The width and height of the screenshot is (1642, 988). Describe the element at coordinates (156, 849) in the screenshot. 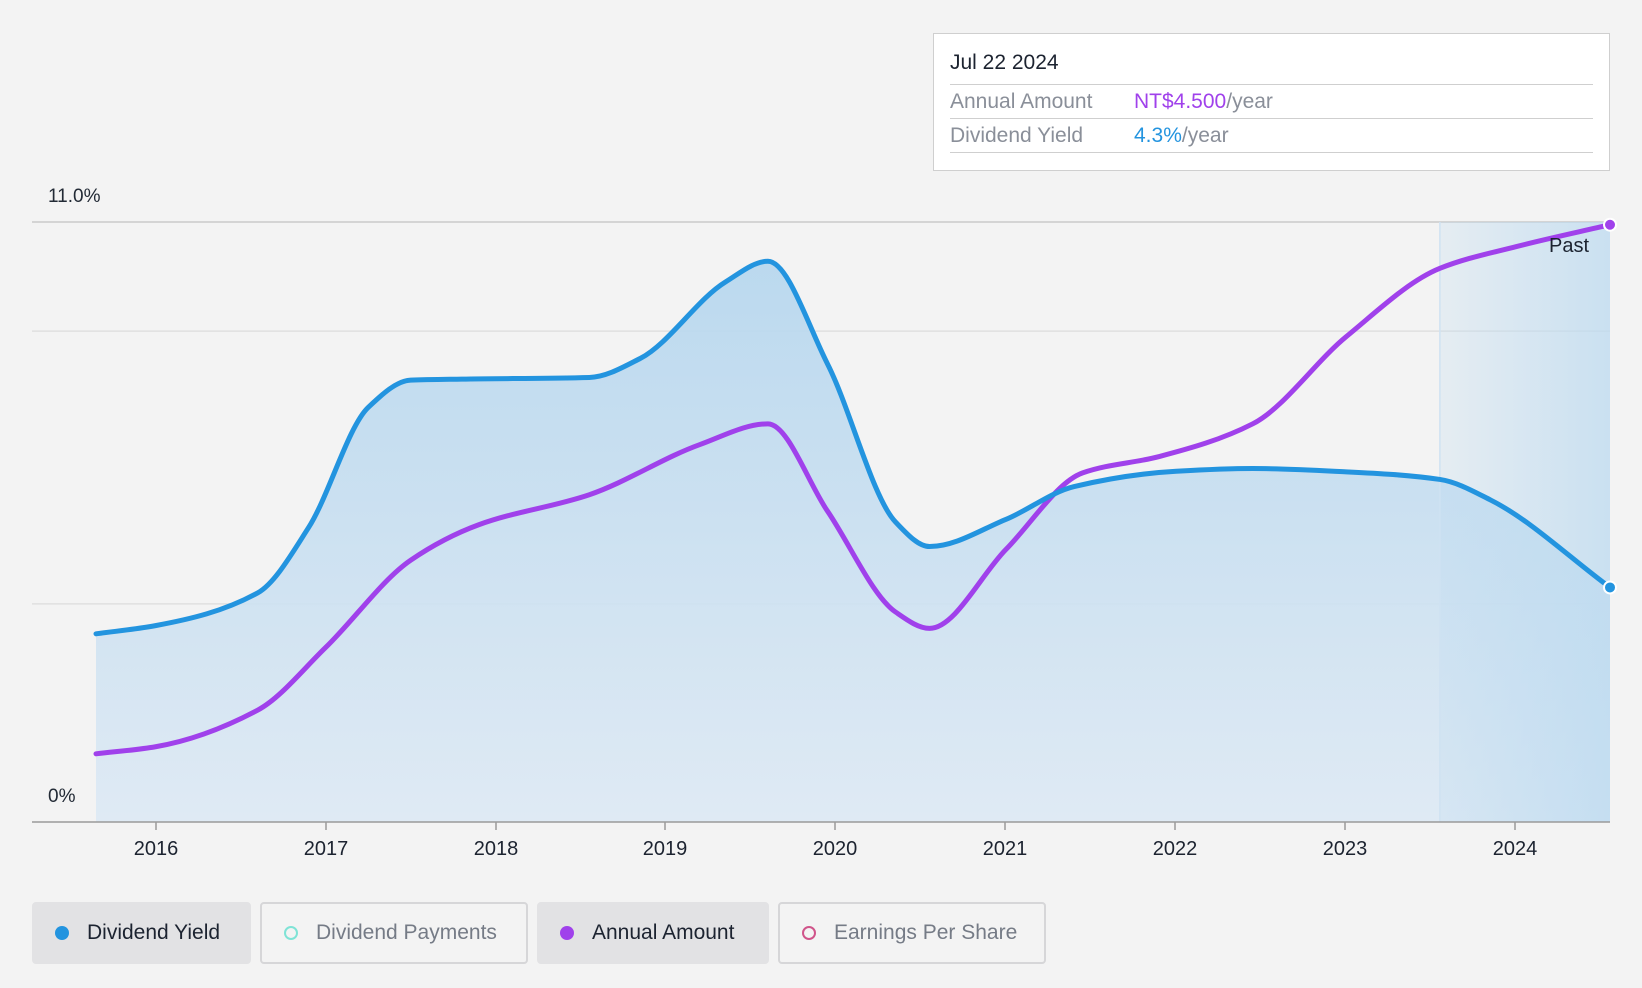

I see `x-tick-label-2016: 2016` at that location.